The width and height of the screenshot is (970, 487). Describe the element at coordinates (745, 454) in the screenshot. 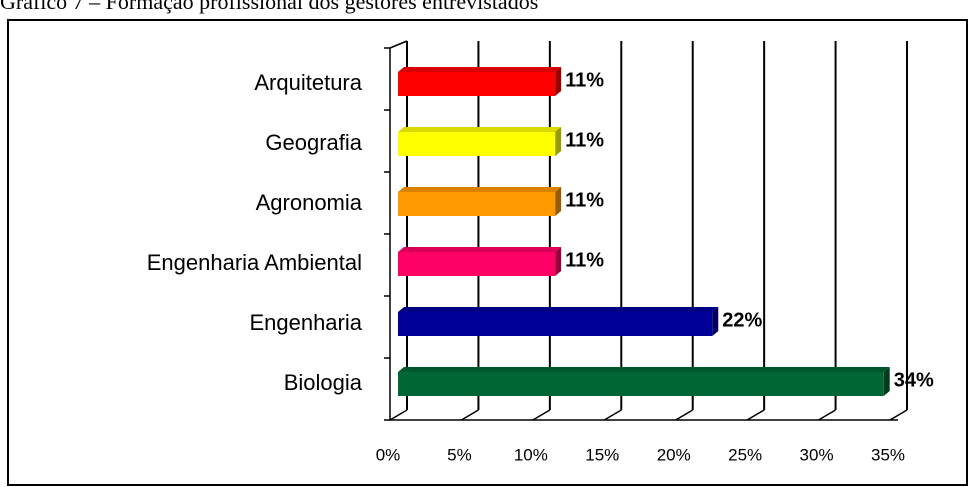

I see `x-tick-label: 25%` at that location.